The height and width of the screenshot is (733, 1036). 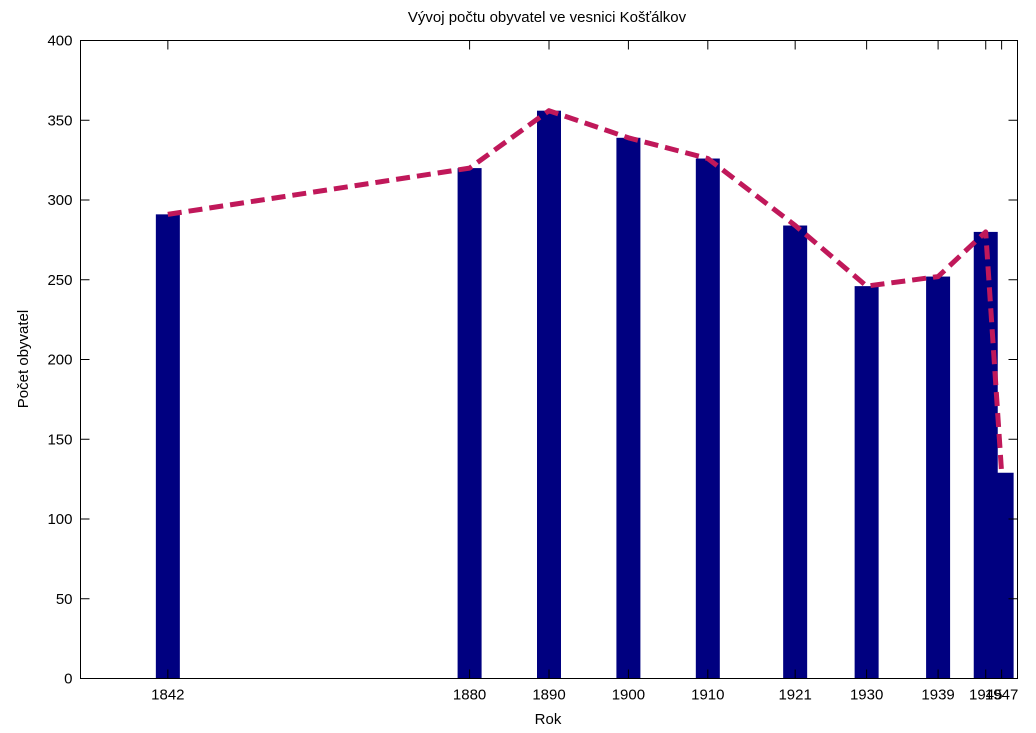 What do you see at coordinates (794, 695) in the screenshot?
I see `x-tick-label: 1921` at bounding box center [794, 695].